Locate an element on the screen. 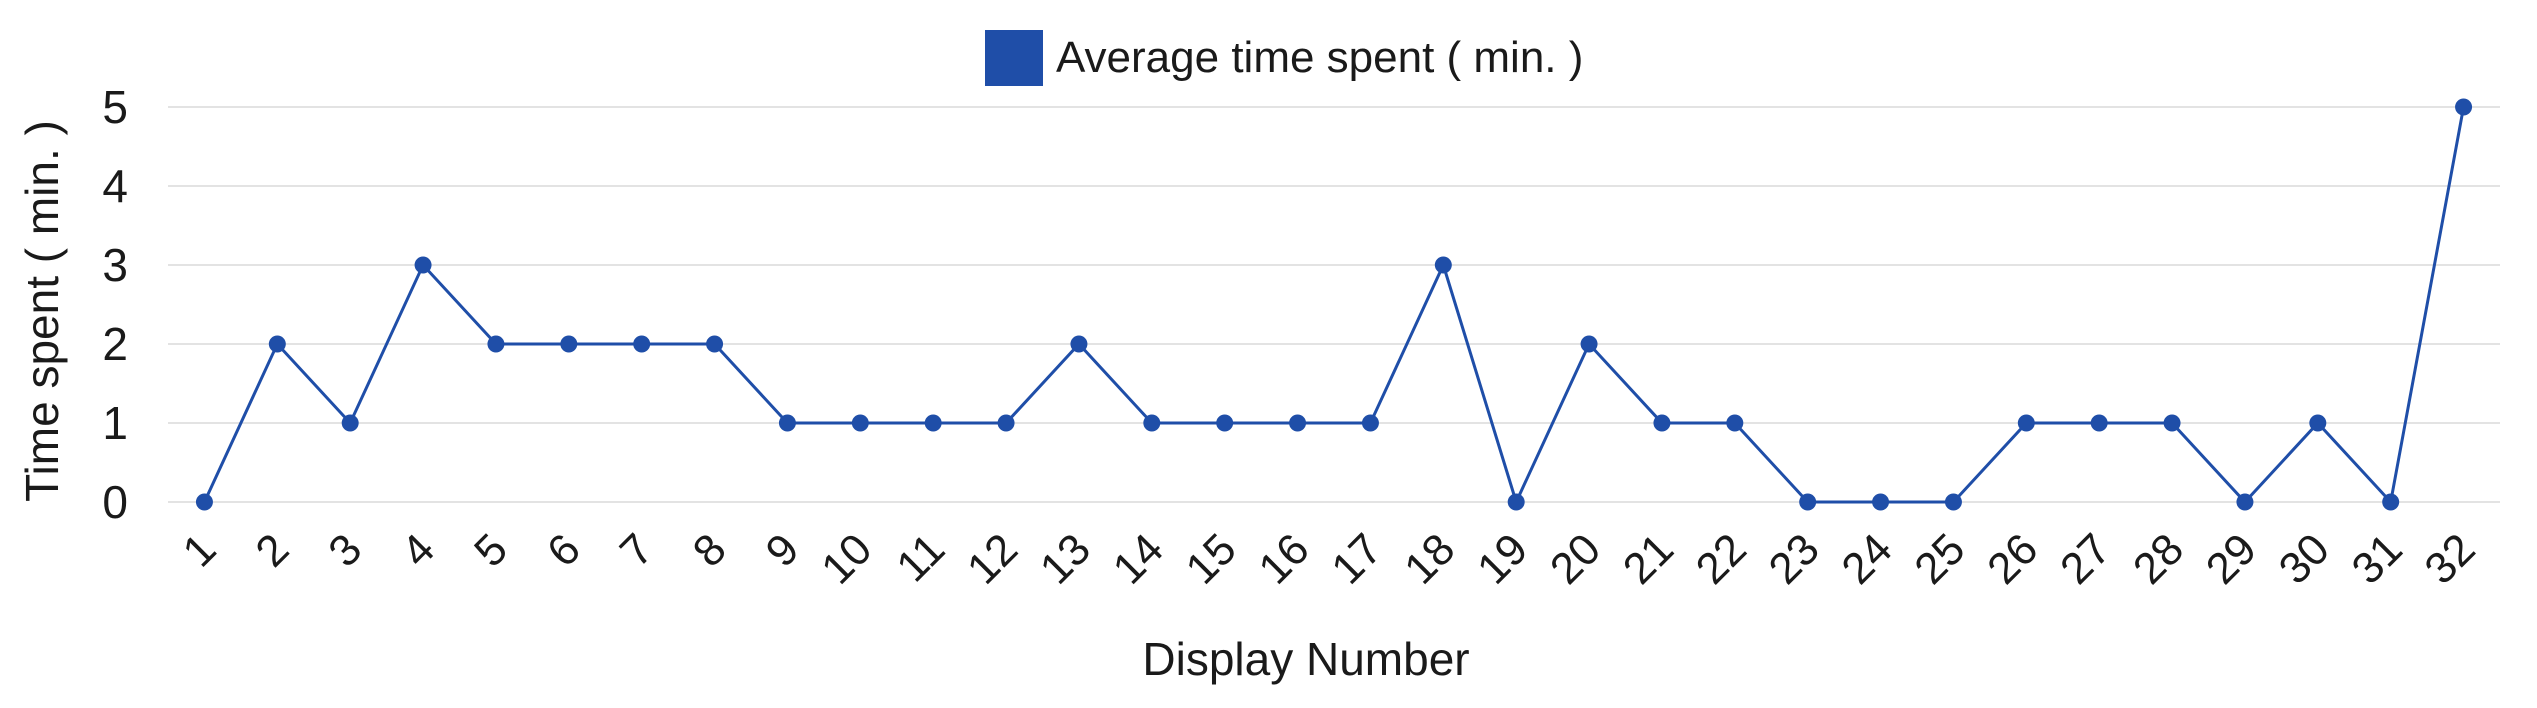 The width and height of the screenshot is (2537, 708). x-tick-label: 31 is located at coordinates (2376, 558).